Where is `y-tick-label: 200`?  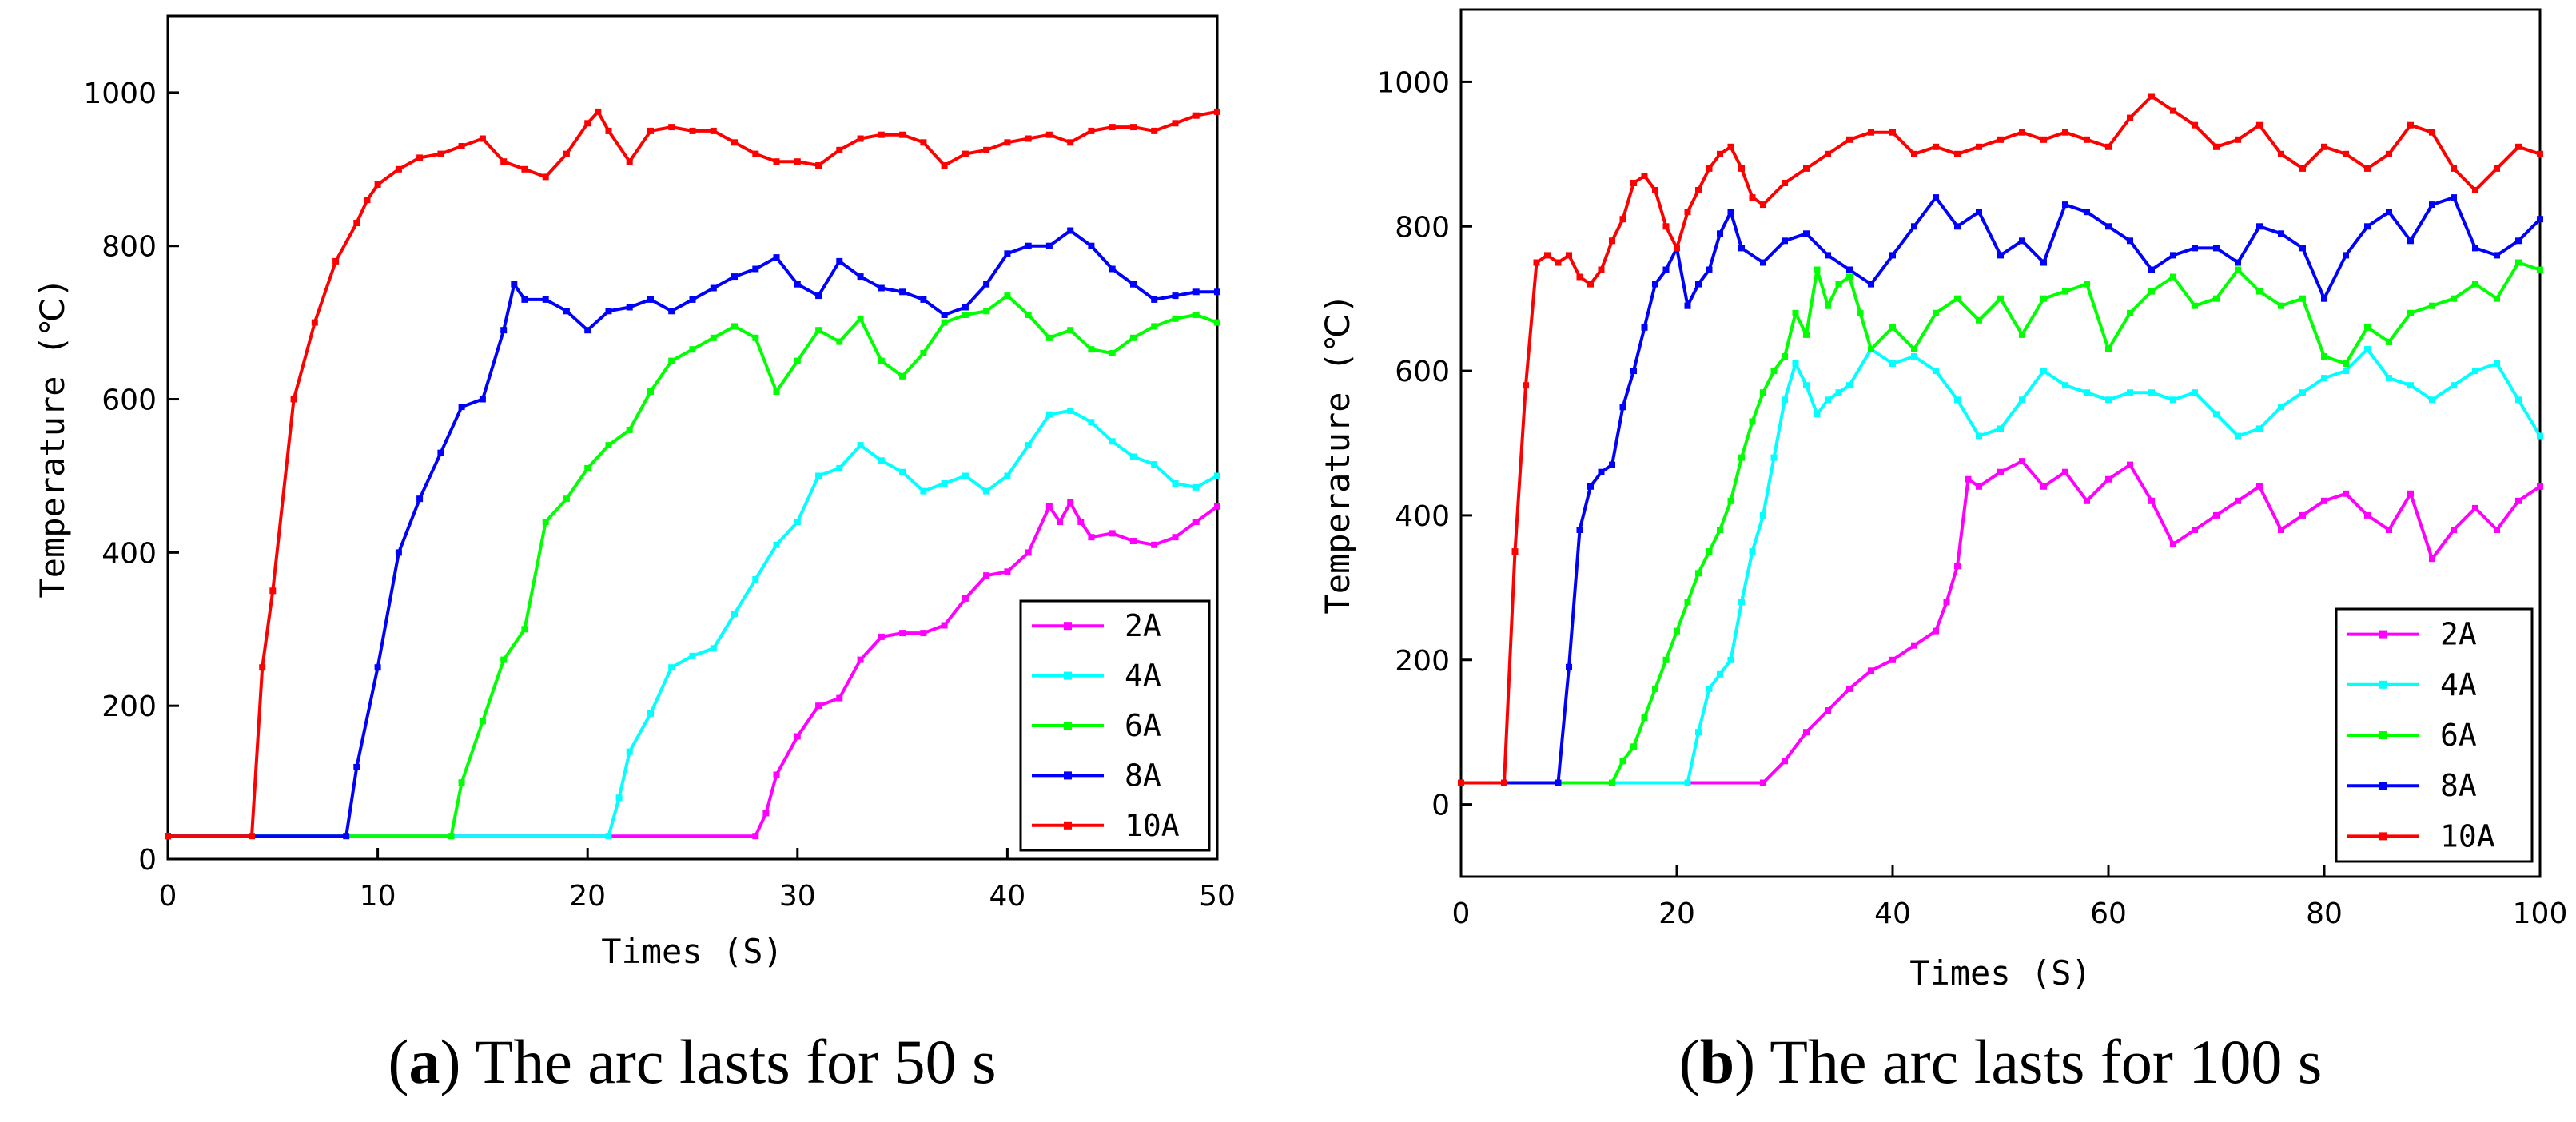
y-tick-label: 200 is located at coordinates (129, 706).